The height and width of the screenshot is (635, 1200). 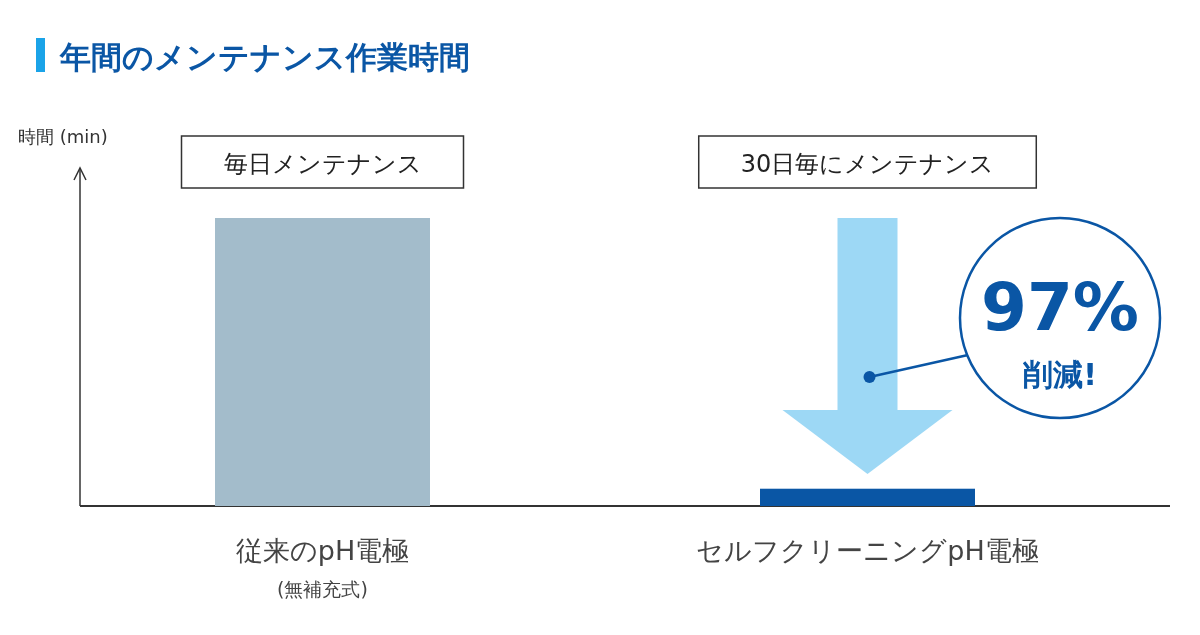 What do you see at coordinates (322, 567) in the screenshot?
I see `x-tick-label: 従来のpH電極 (無補充式)` at bounding box center [322, 567].